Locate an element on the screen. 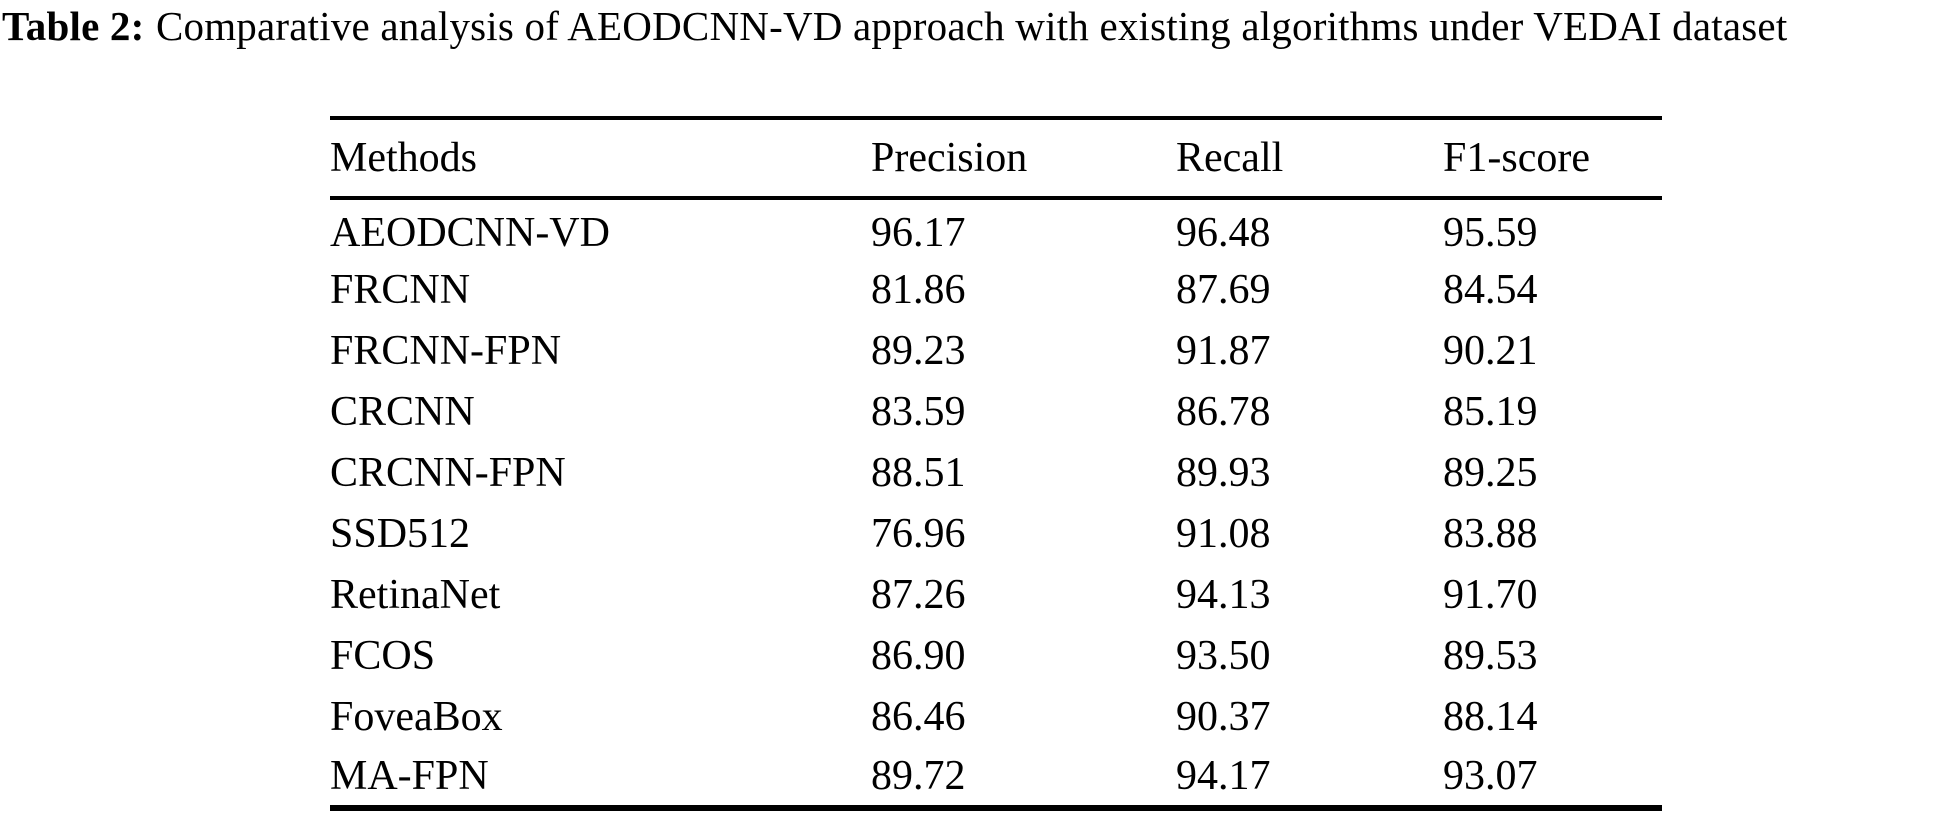 This screenshot has height=825, width=1954. column-header-f1-score: F1-score is located at coordinates (1552, 159).